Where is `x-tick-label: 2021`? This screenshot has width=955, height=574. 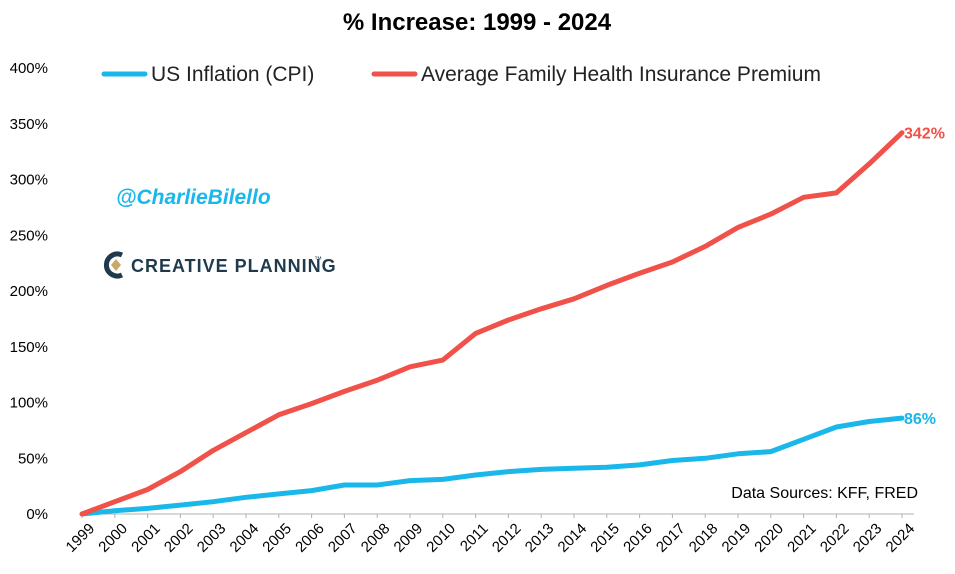 x-tick-label: 2021 is located at coordinates (802, 538).